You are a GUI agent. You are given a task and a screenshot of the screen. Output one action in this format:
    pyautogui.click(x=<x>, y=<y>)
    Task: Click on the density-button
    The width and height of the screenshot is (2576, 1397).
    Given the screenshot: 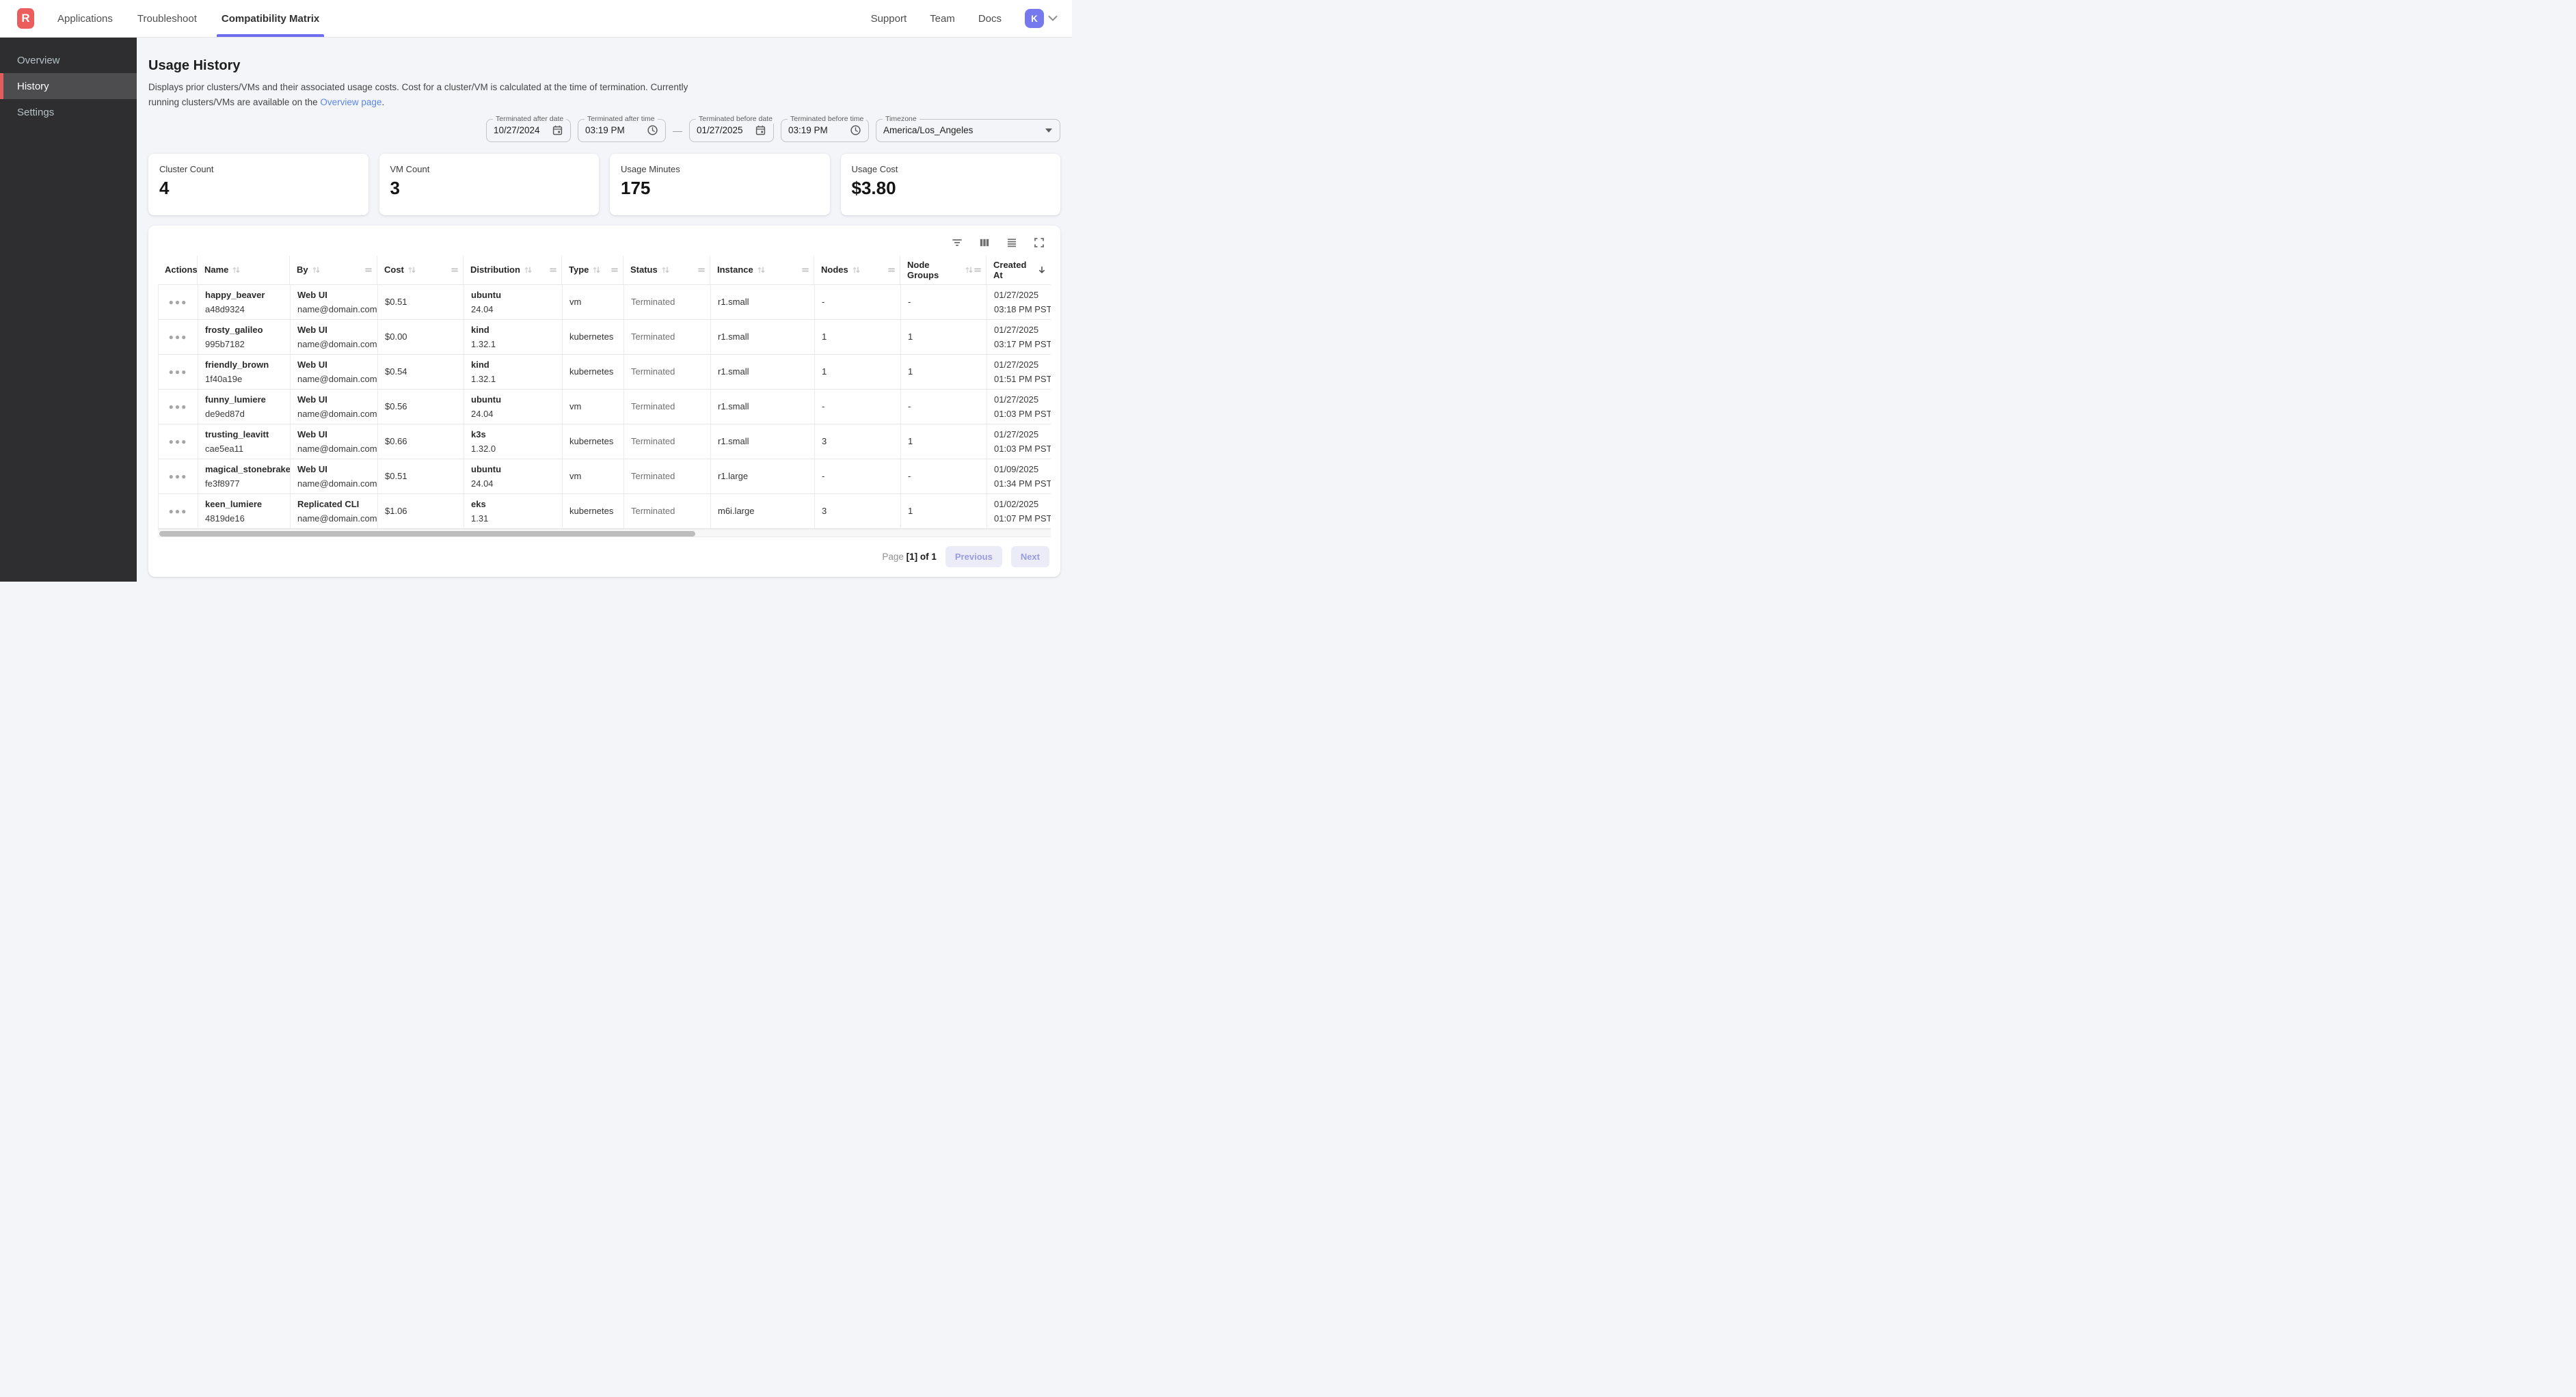 What is the action you would take?
    pyautogui.click(x=1012, y=242)
    